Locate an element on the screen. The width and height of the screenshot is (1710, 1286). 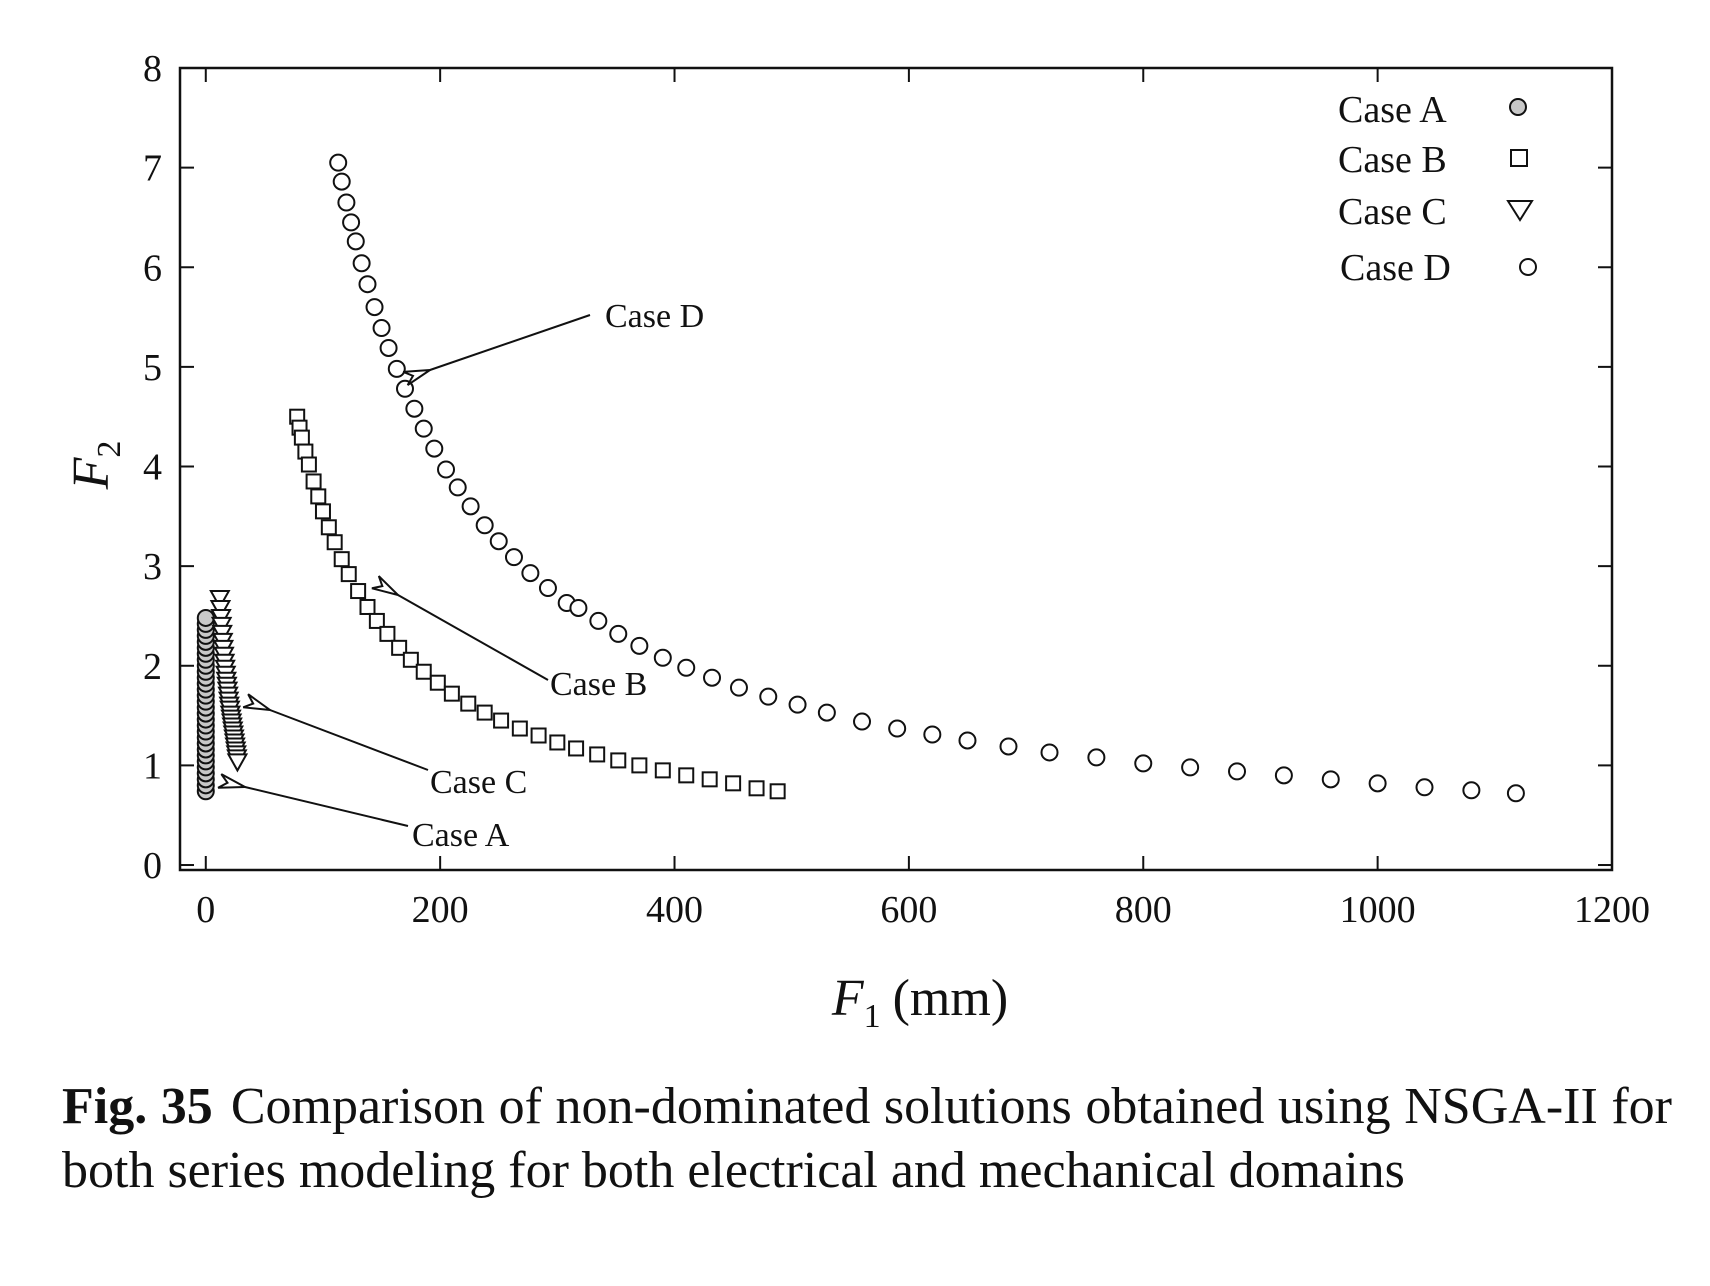
x-tick-label: 1200 is located at coordinates (1612, 910).